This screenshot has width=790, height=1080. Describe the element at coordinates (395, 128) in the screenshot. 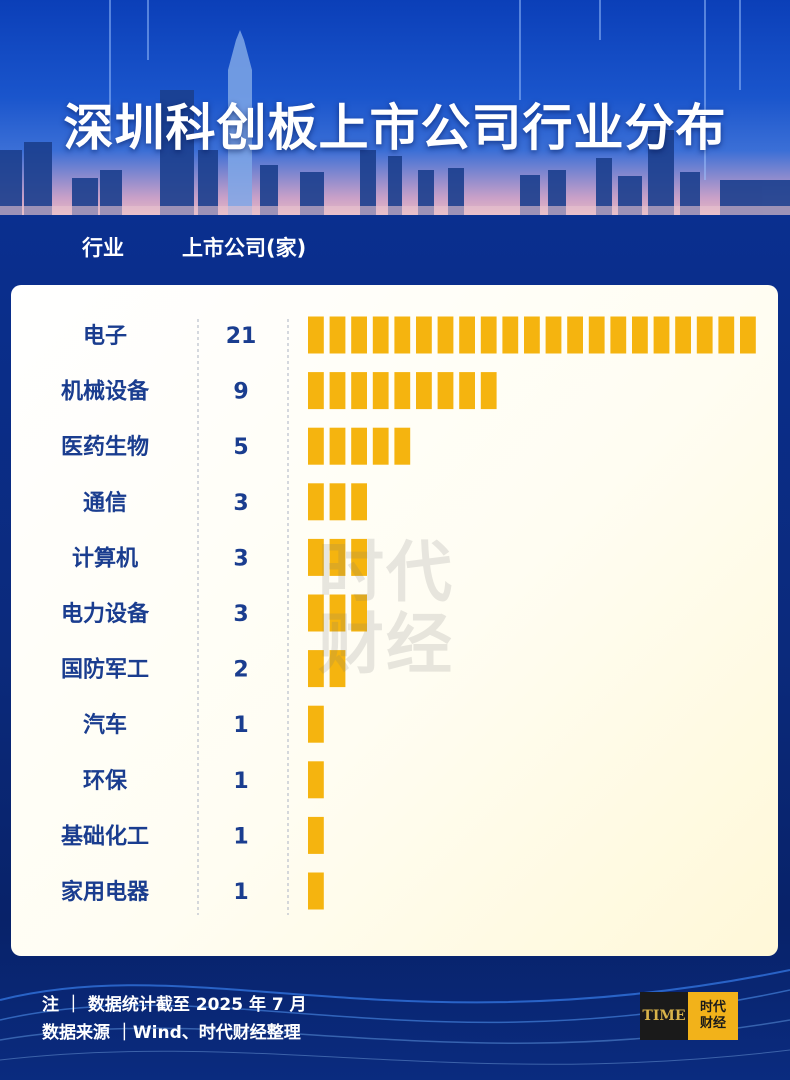

I see `chart-title: 深圳科创板上市公司行业分布` at that location.